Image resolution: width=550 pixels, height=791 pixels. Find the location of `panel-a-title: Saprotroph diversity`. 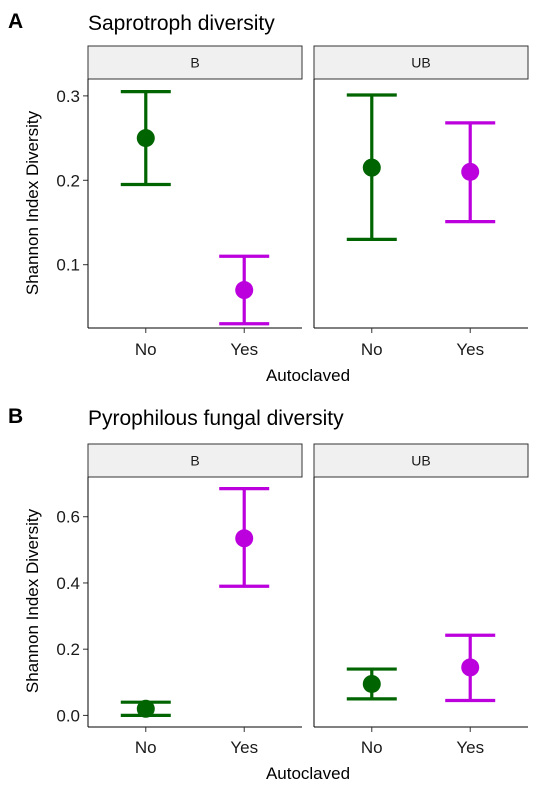

panel-a-title: Saprotroph diversity is located at coordinates (181, 23).